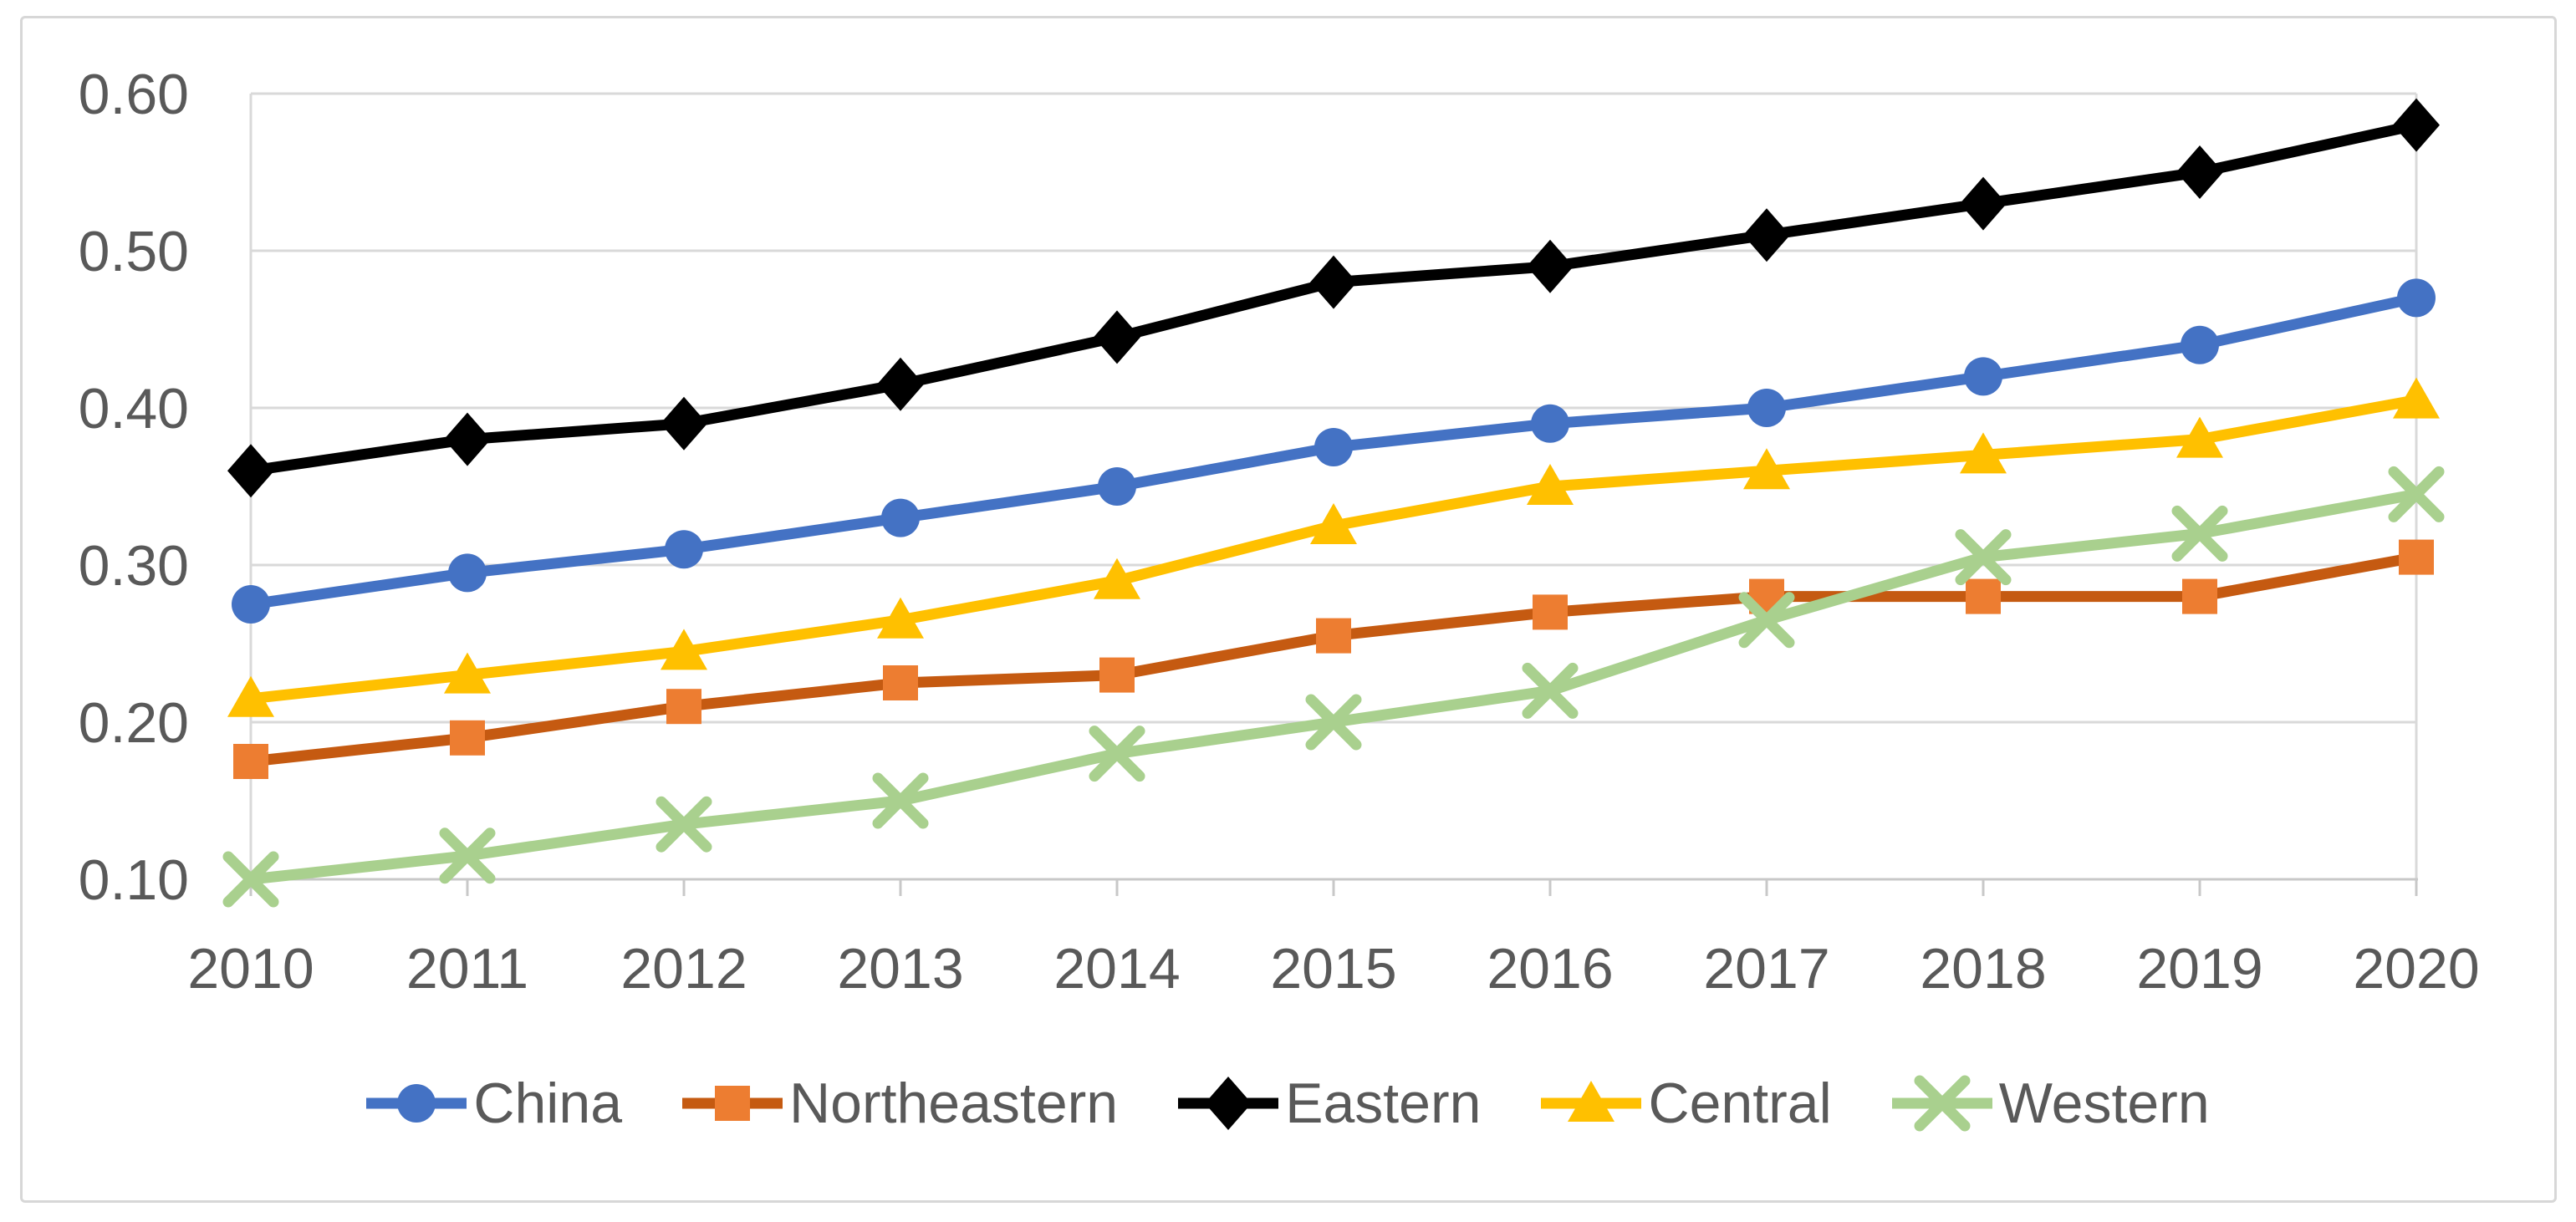  I want to click on chart-legend: China Northeastern Eastern Central Western, so click(1288, 1103).